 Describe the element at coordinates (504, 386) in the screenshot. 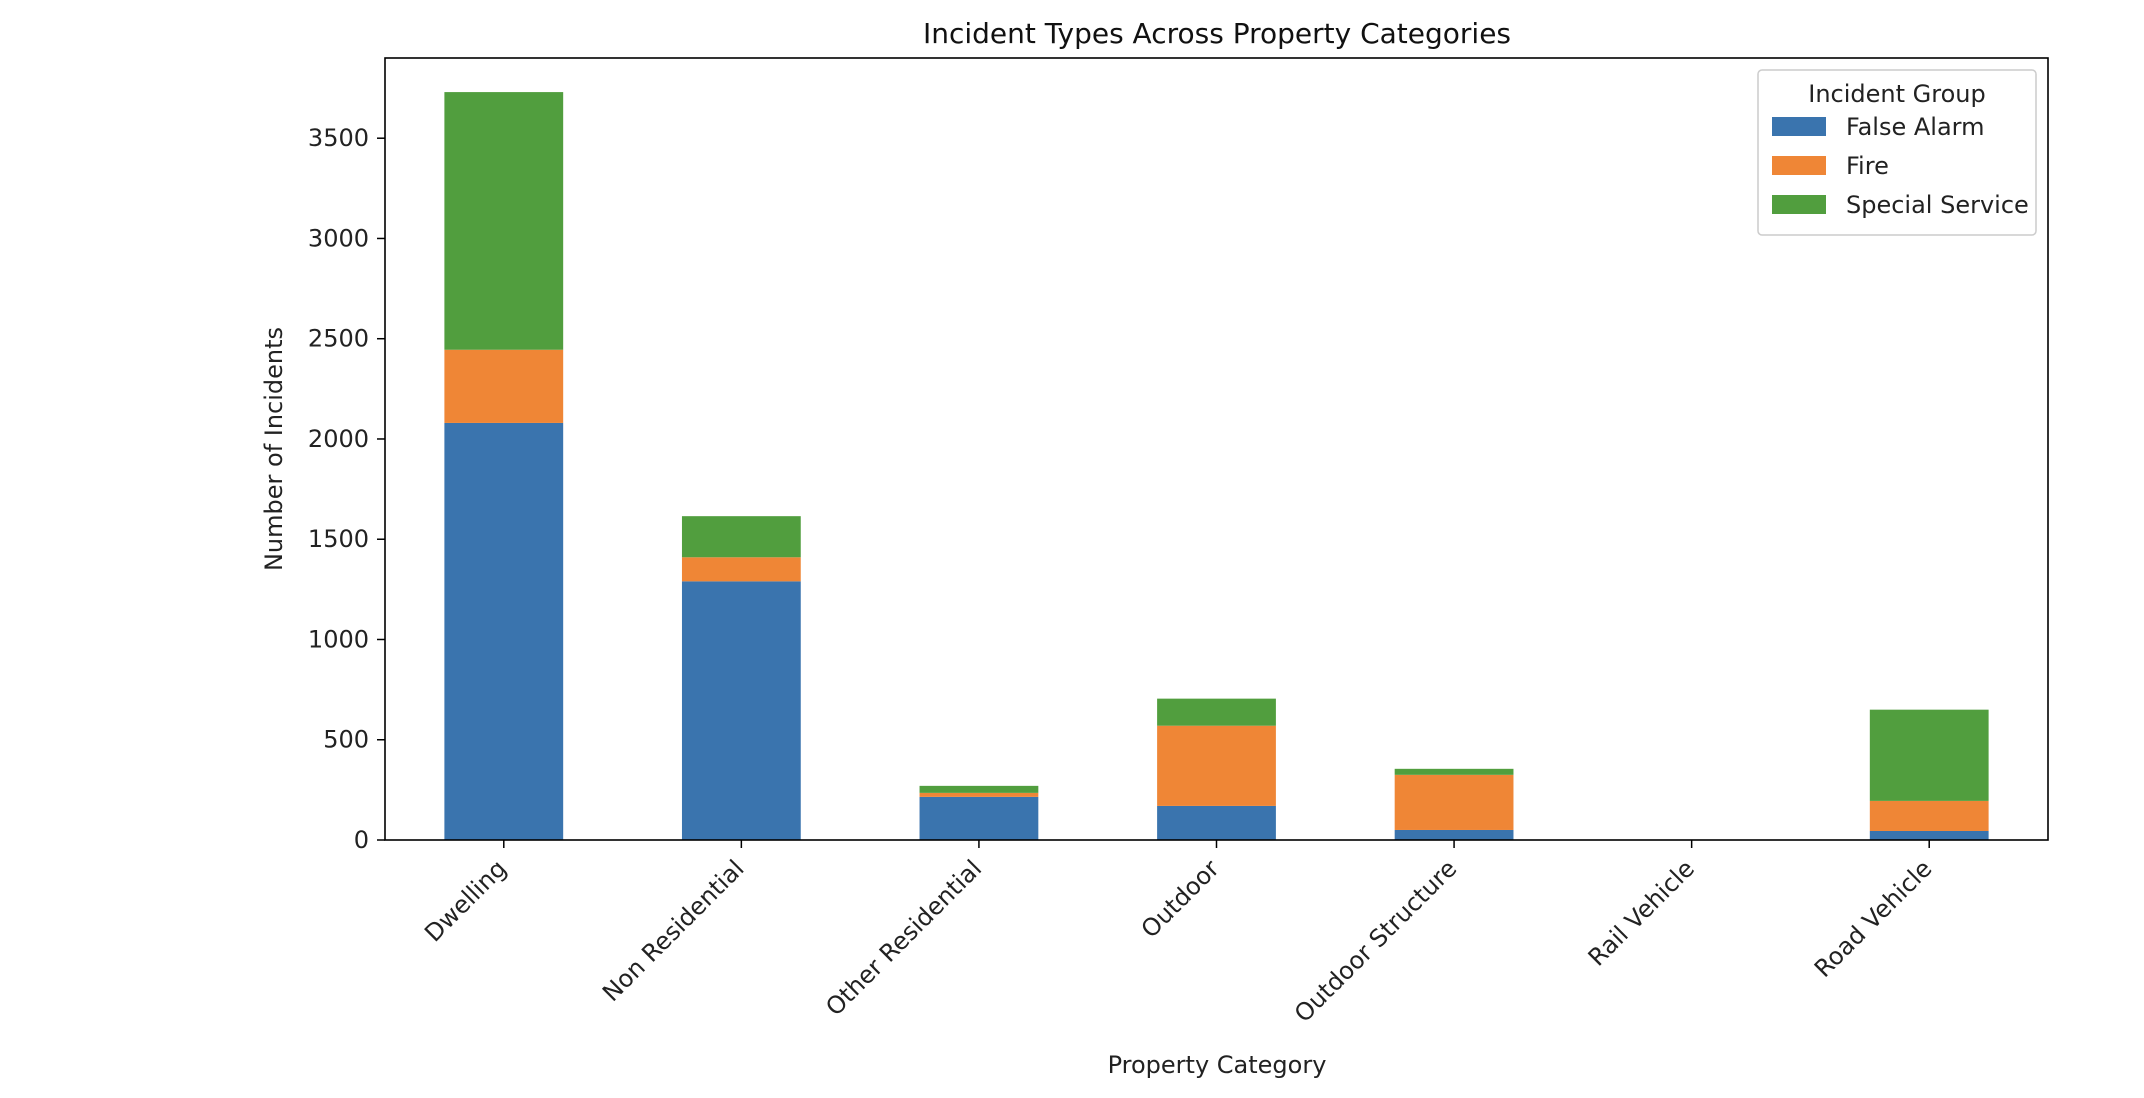

I see `bar-fire-dwelling` at that location.